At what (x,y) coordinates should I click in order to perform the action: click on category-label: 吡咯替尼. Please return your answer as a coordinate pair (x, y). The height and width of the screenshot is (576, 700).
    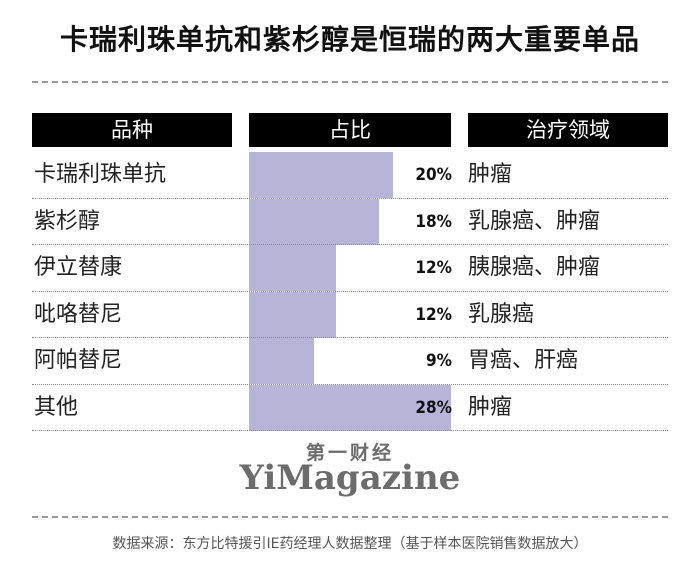
    Looking at the image, I should click on (78, 314).